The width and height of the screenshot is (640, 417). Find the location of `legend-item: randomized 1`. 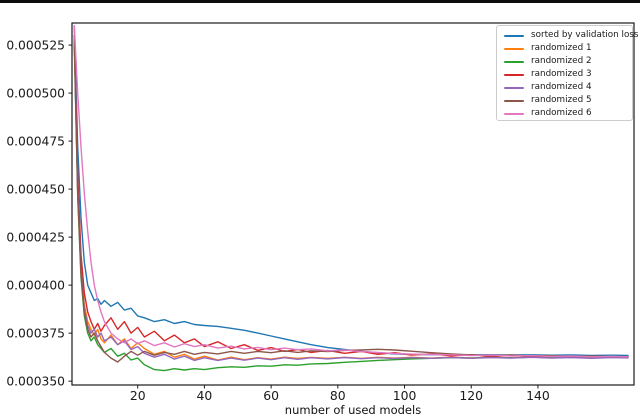

legend-item: randomized 1 is located at coordinates (564, 48).